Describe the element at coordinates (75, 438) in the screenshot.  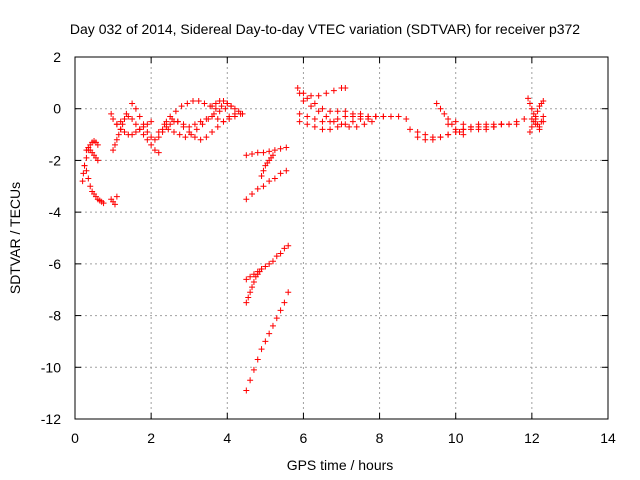
I see `x-tick-label: 0` at that location.